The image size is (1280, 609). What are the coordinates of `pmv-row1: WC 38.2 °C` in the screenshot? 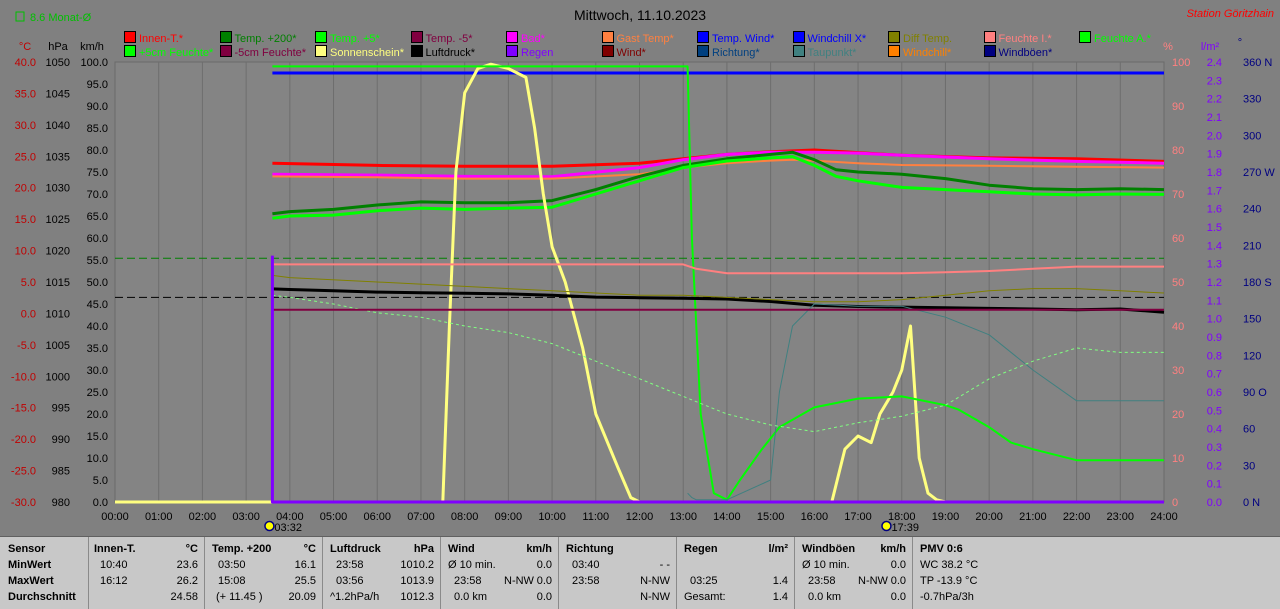 It's located at (949, 565).